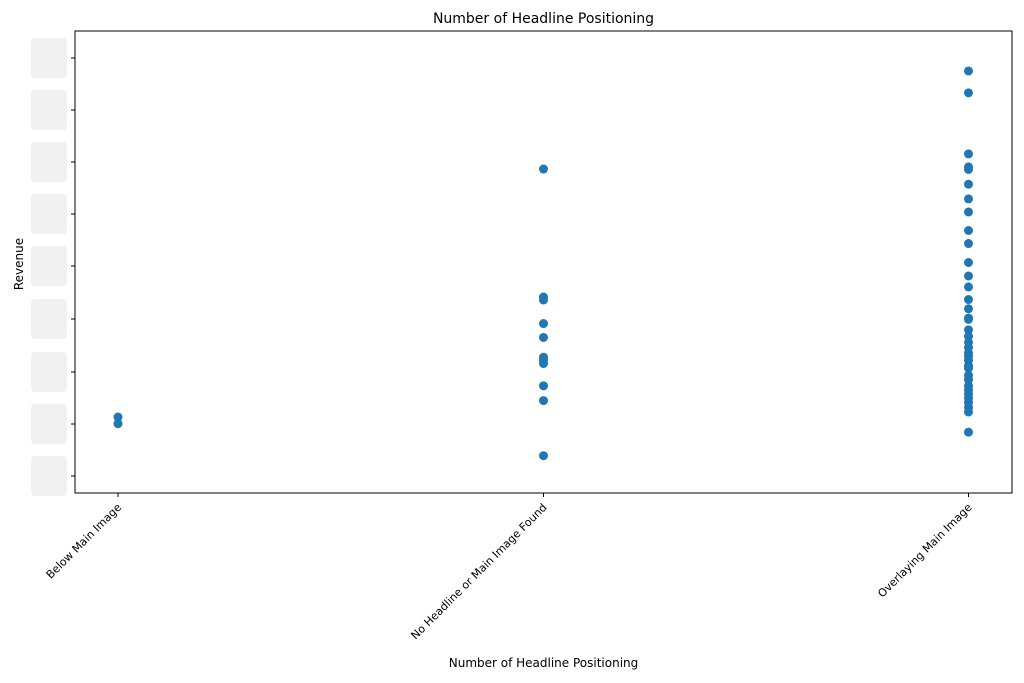  What do you see at coordinates (19, 264) in the screenshot?
I see `y-axis-label: Revenue` at bounding box center [19, 264].